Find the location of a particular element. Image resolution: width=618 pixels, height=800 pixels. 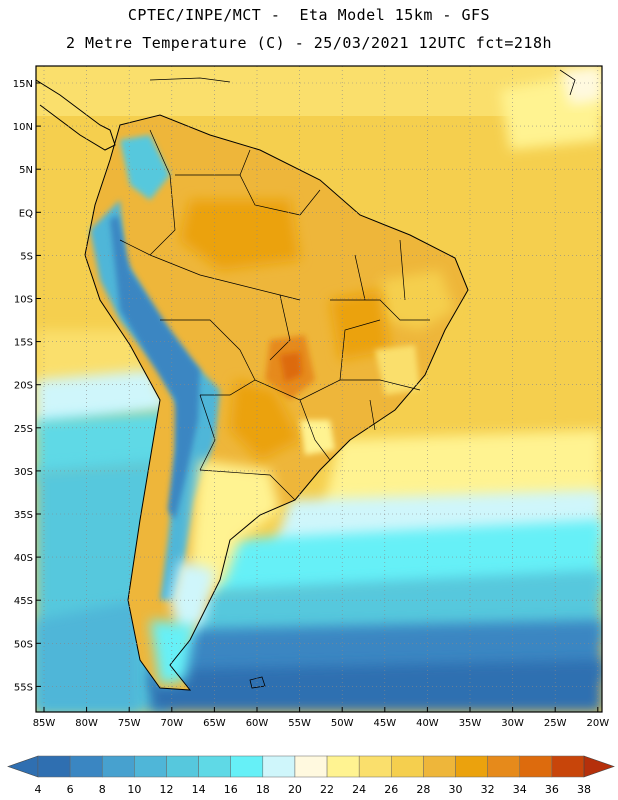

colorbar-label: 10 is located at coordinates (134, 789).